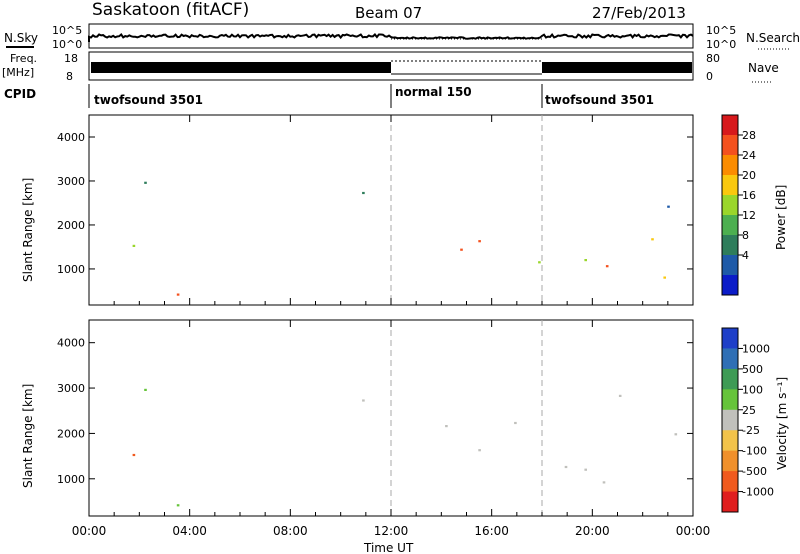  Describe the element at coordinates (491, 531) in the screenshot. I see `x-tick-label: 16:00` at that location.